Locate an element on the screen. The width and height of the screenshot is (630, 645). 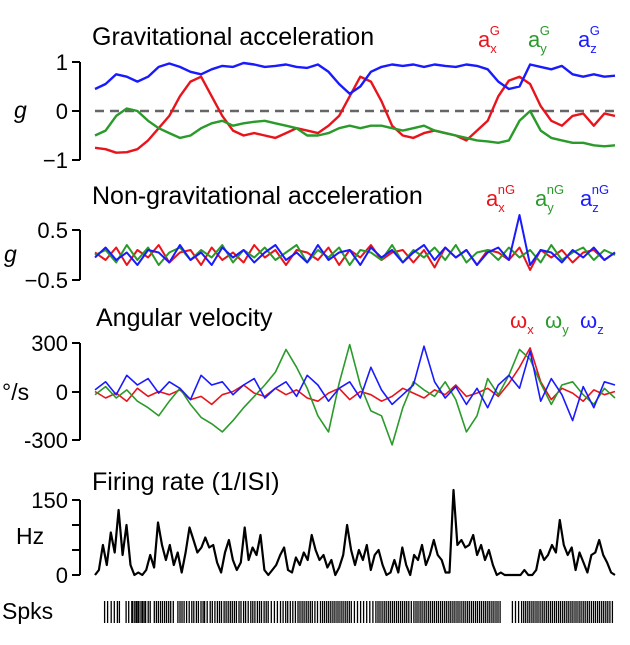
y-tick-label: −1 is located at coordinates (55, 160).